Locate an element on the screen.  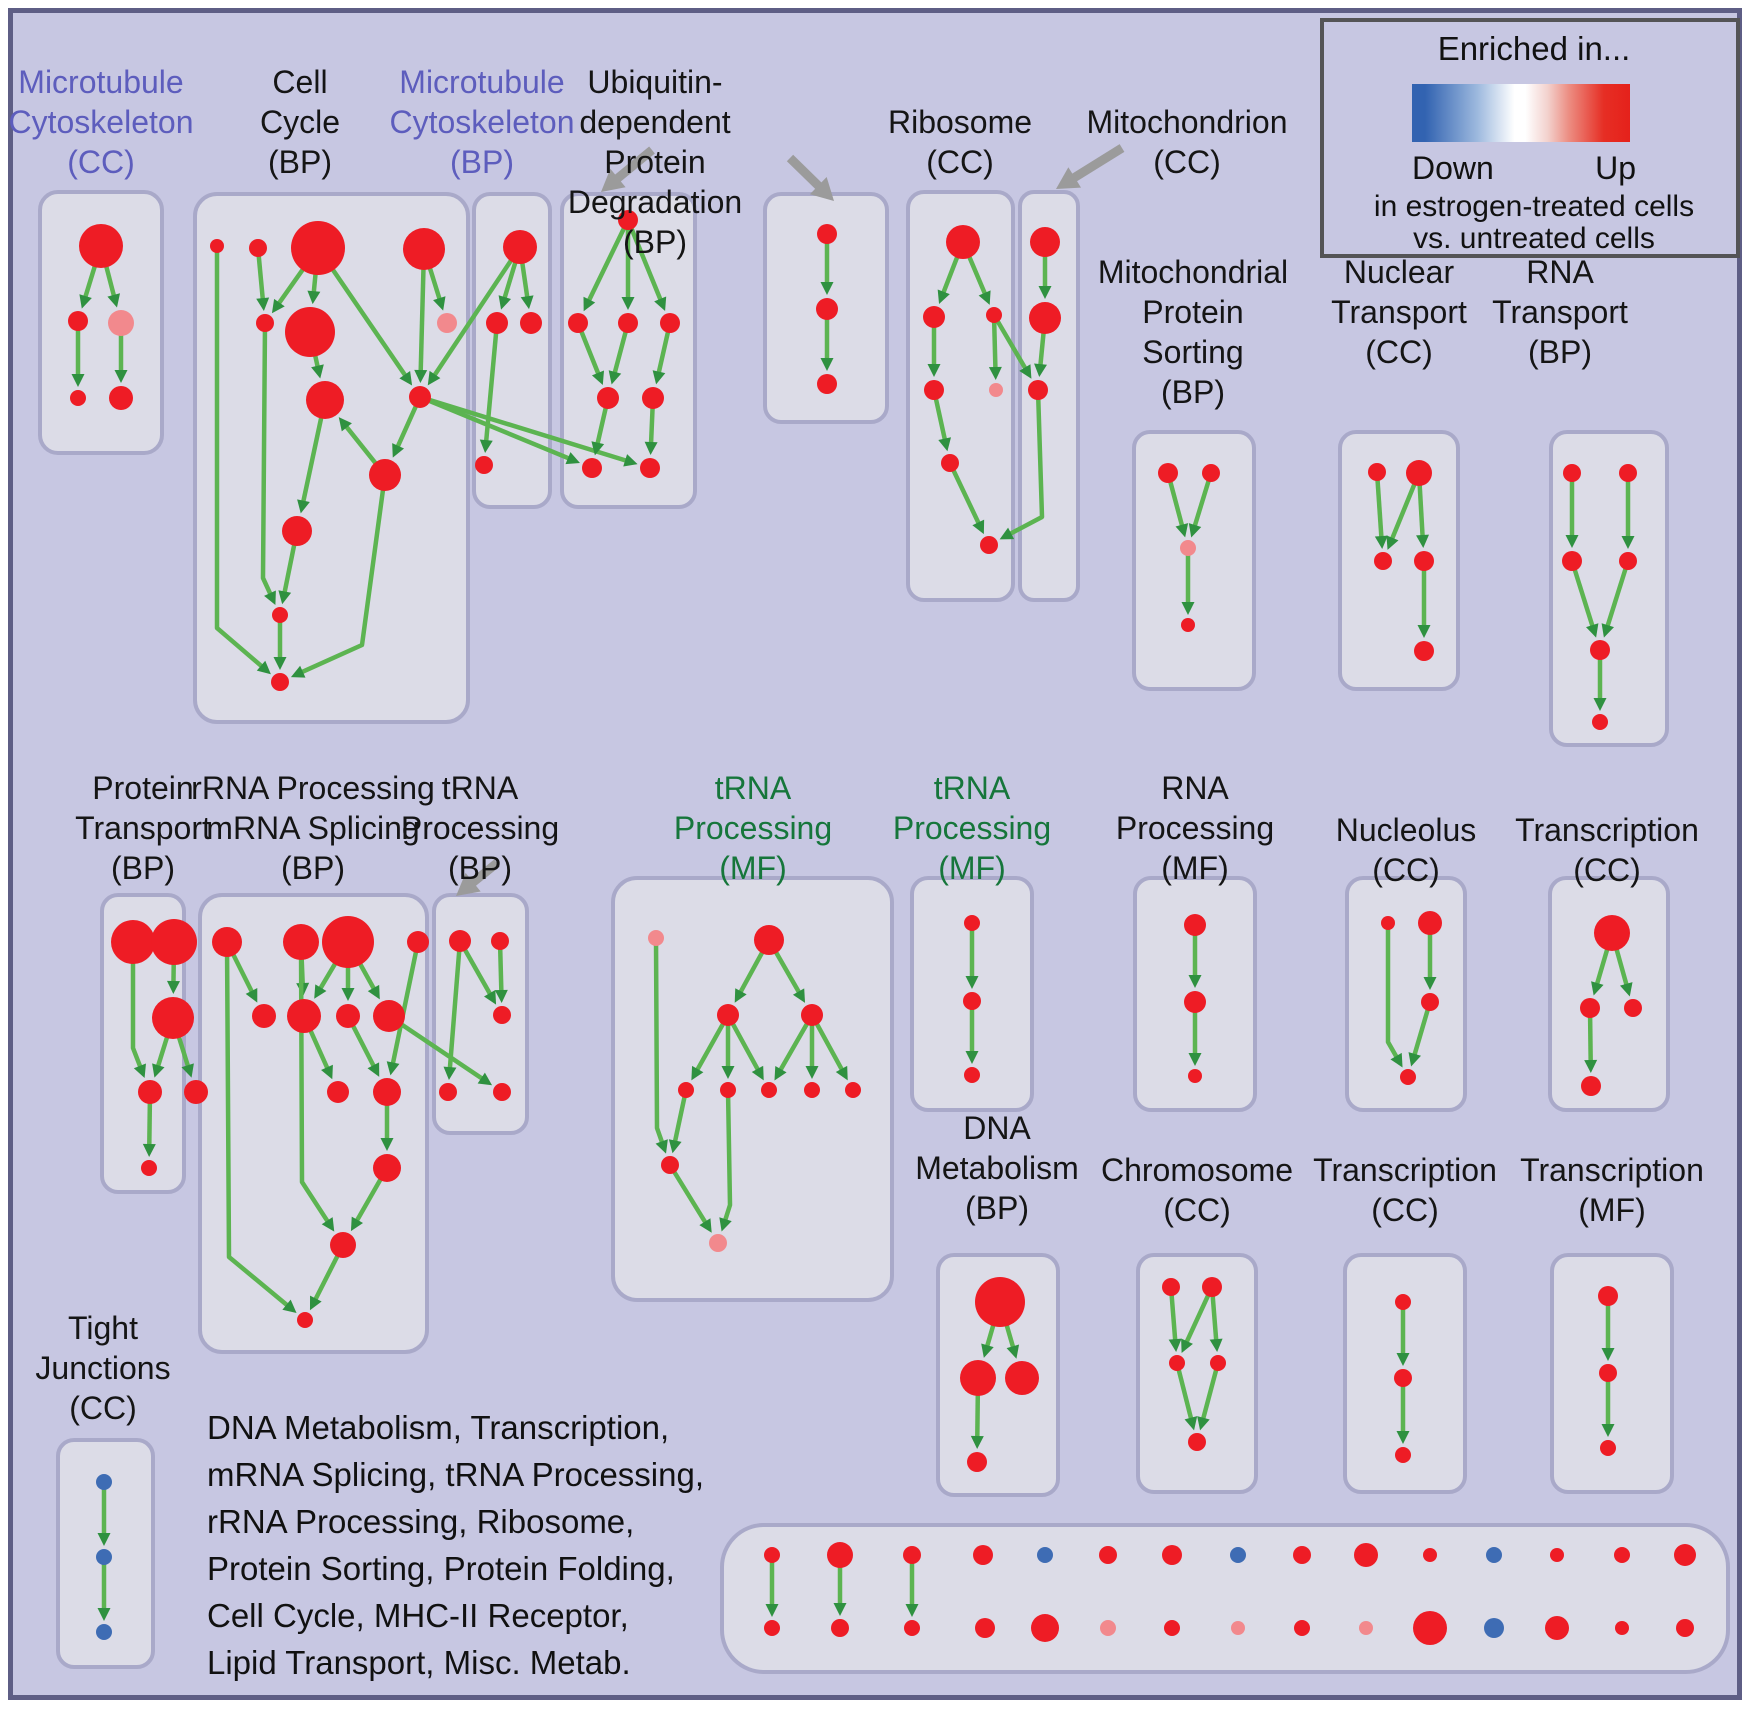
node-v3 is located at coordinates (1608, 1448).